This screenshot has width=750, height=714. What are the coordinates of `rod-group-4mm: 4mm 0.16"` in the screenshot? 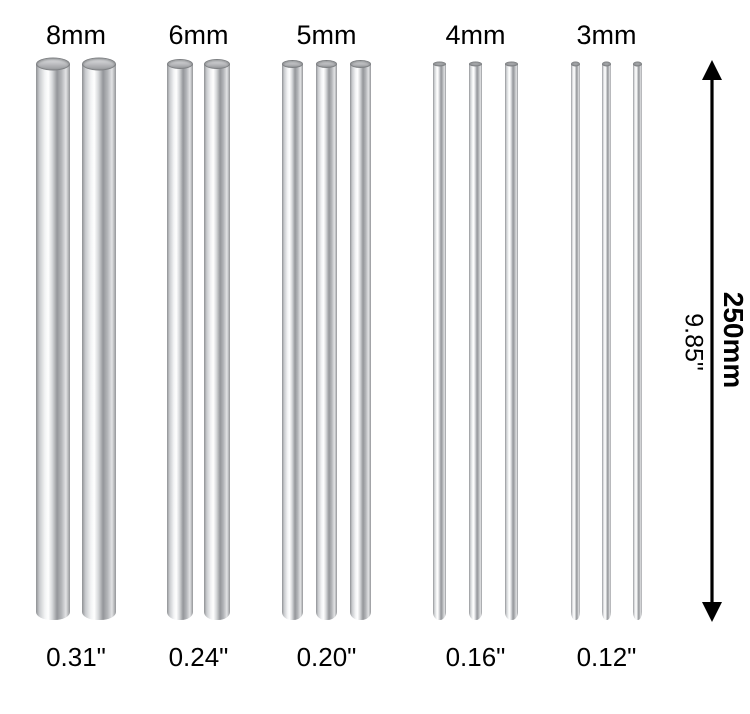 It's located at (475, 346).